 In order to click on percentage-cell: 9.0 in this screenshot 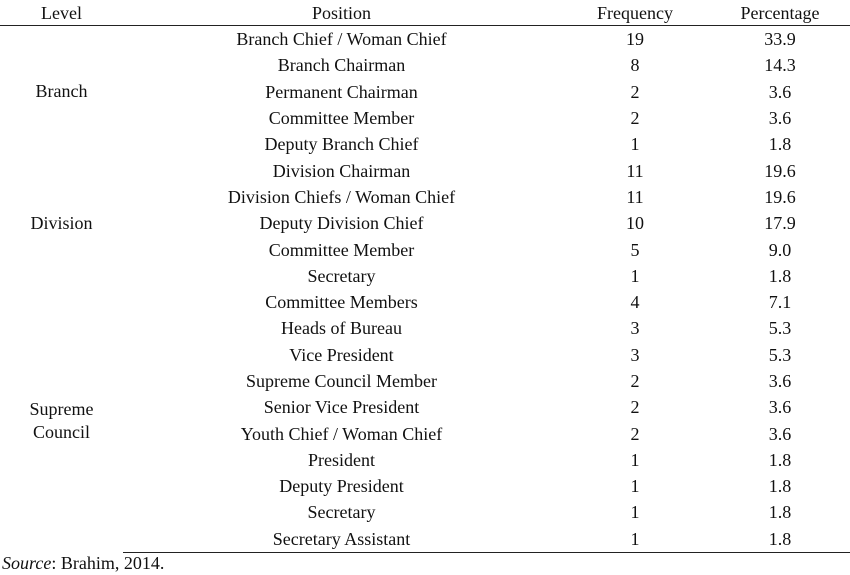, I will do `click(780, 249)`.